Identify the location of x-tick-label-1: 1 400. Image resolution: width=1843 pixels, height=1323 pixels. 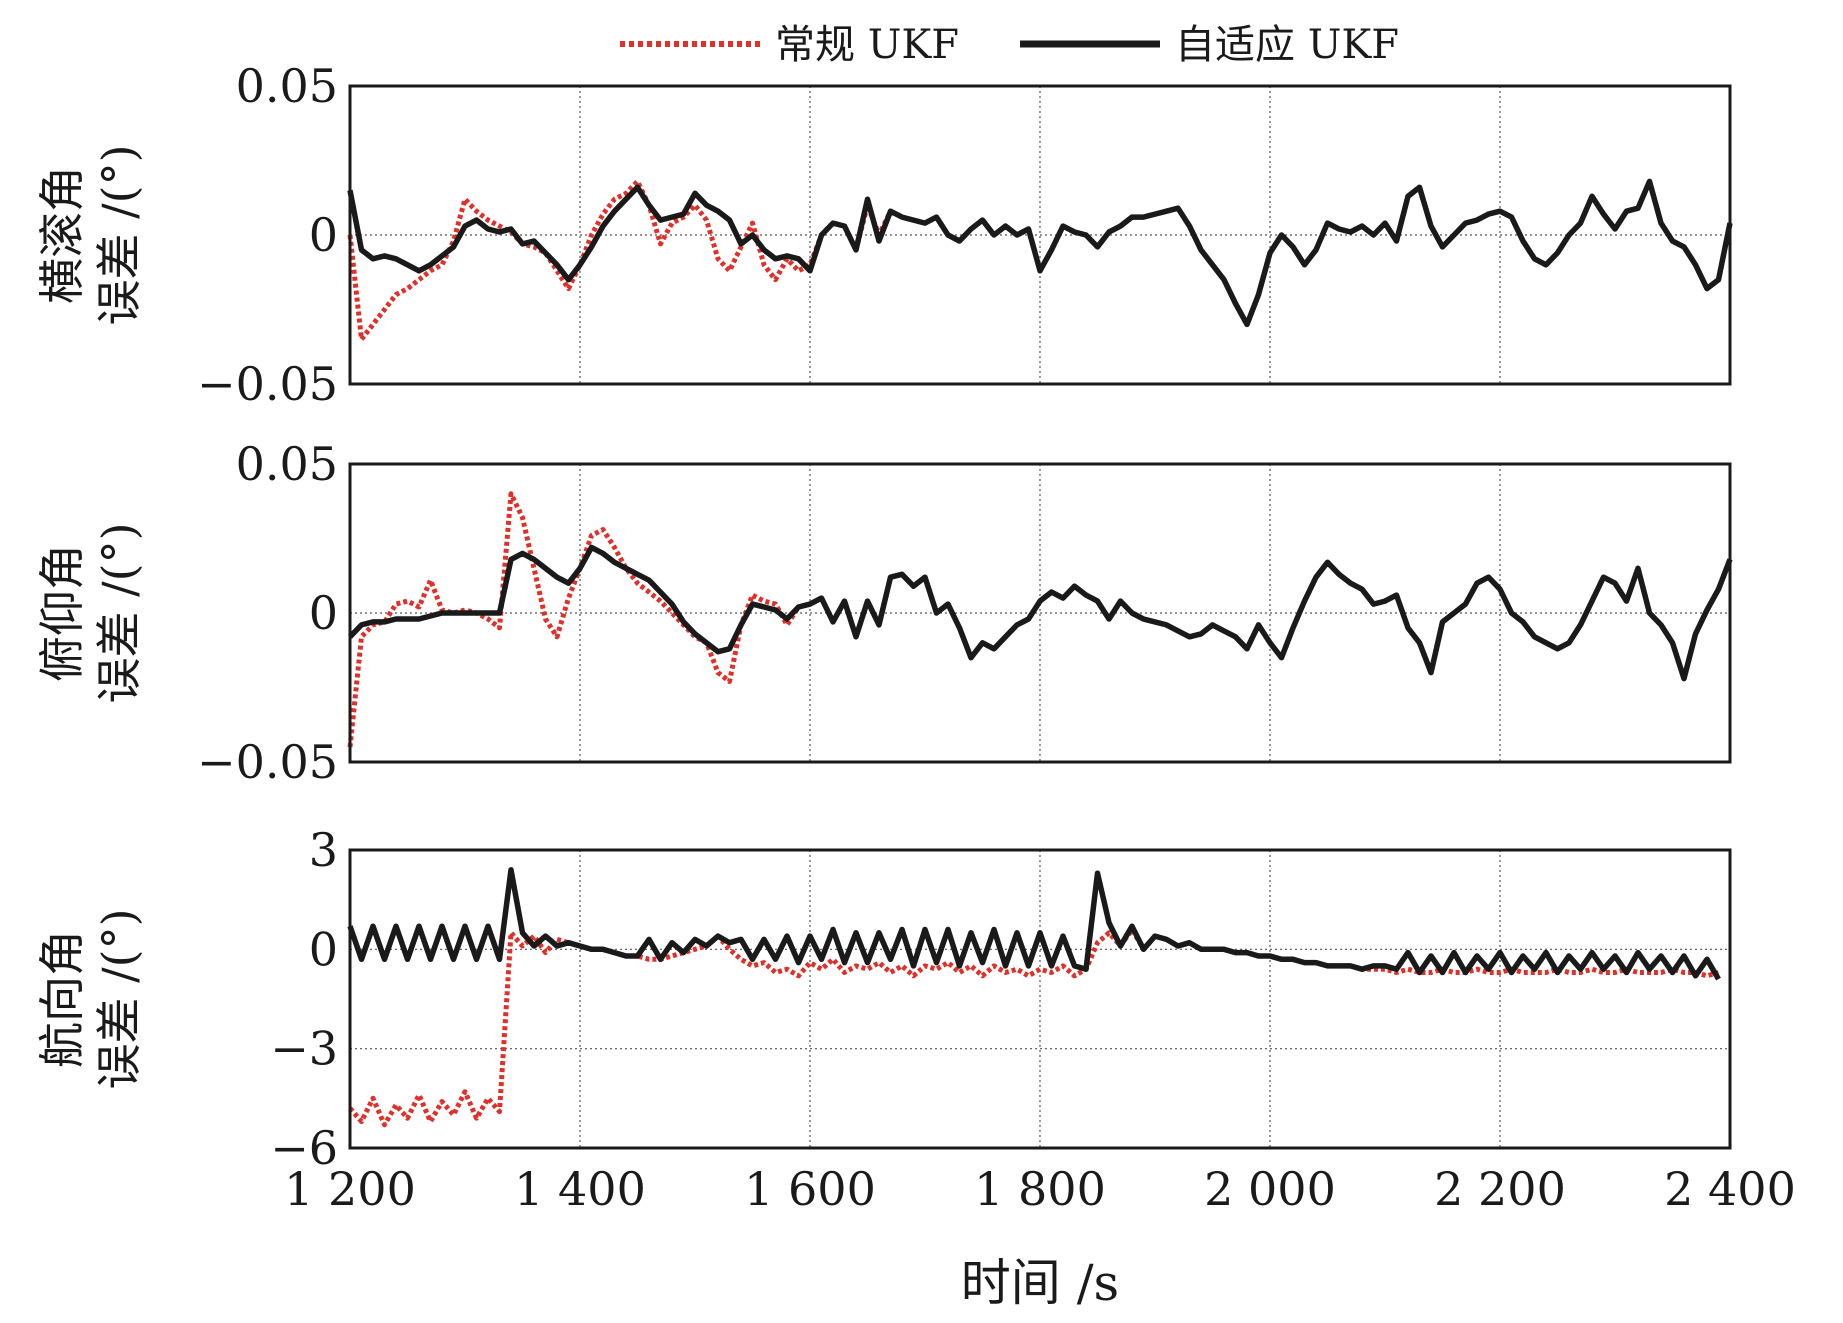
(580, 1189).